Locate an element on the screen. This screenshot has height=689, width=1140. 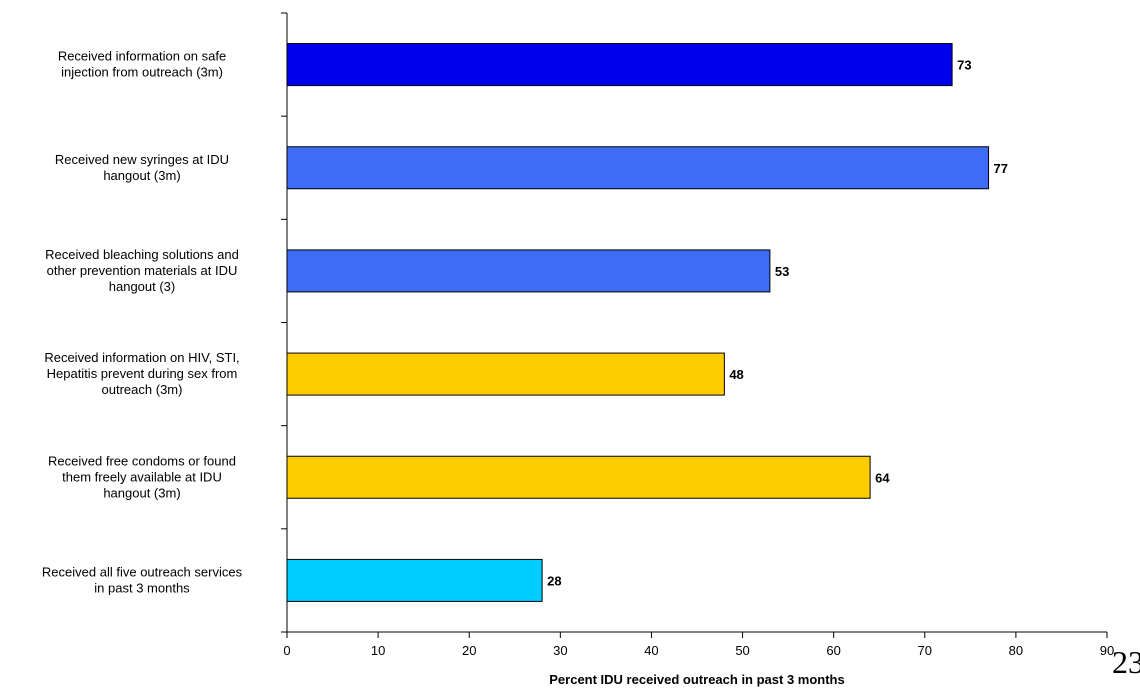
data-label: 64 is located at coordinates (882, 477).